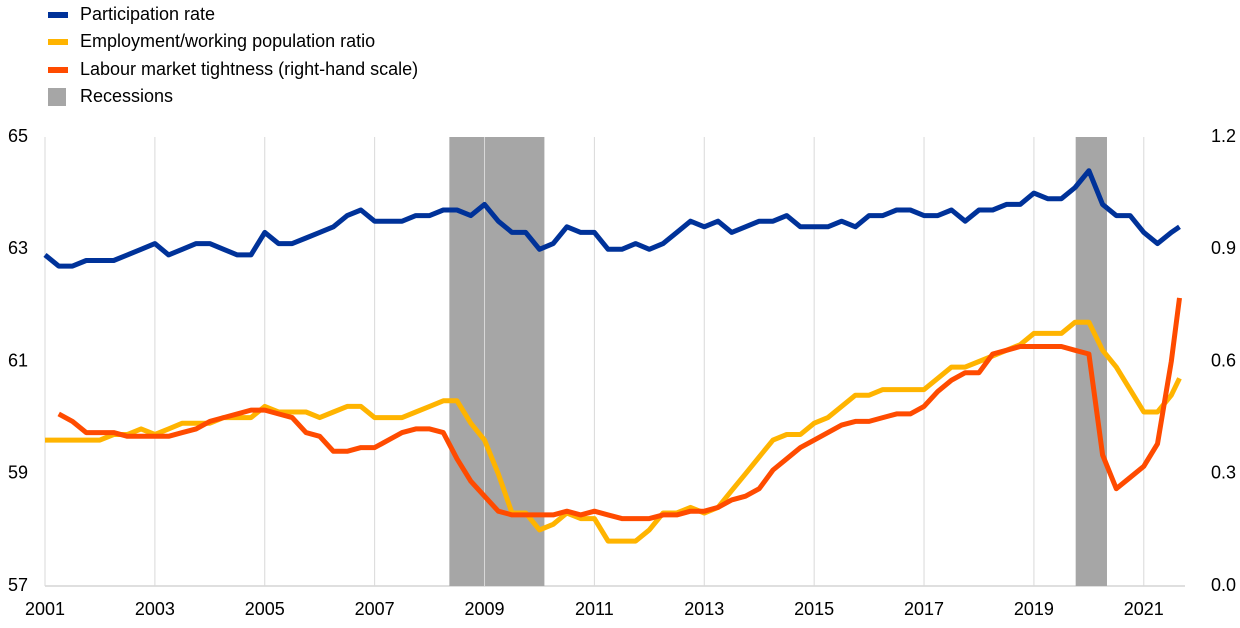  I want to click on x-tick-label: 2013, so click(704, 609).